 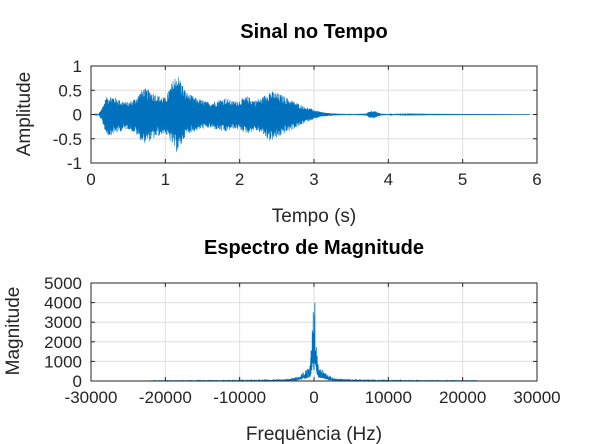 I want to click on spectrum-x-tick-label: -20000, so click(x=165, y=397).